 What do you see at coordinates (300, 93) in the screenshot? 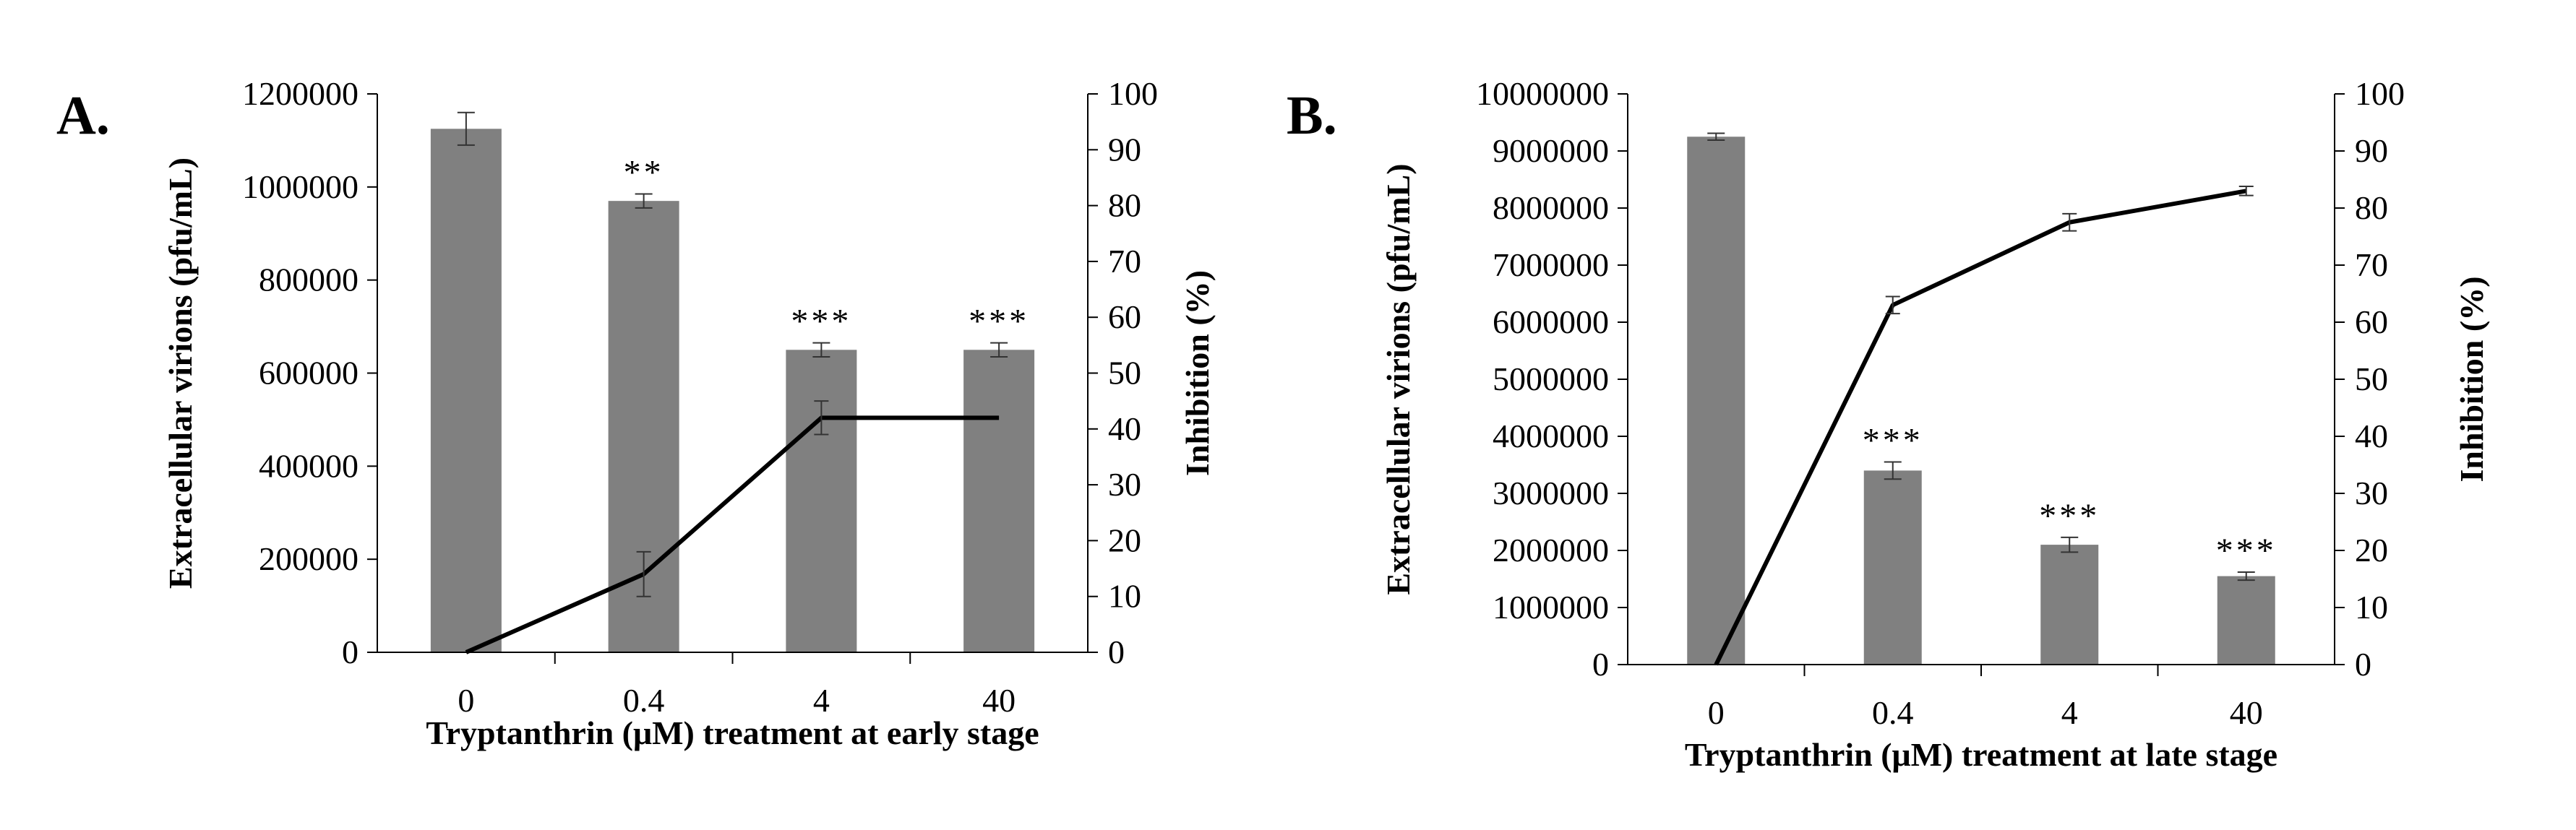
I see `y-tick-label: 1200000` at bounding box center [300, 93].